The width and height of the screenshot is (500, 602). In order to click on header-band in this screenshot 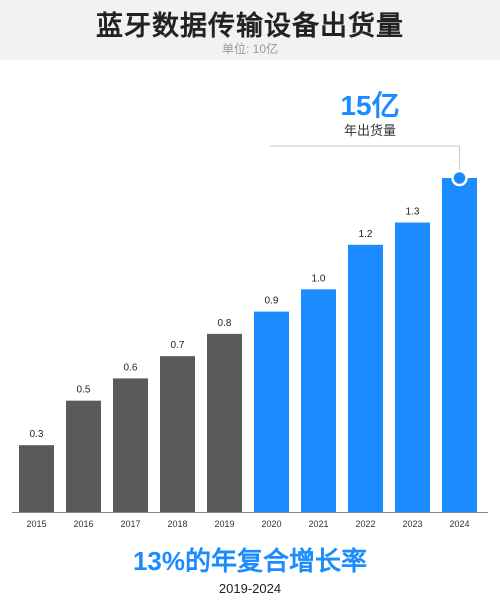, I will do `click(250, 30)`.